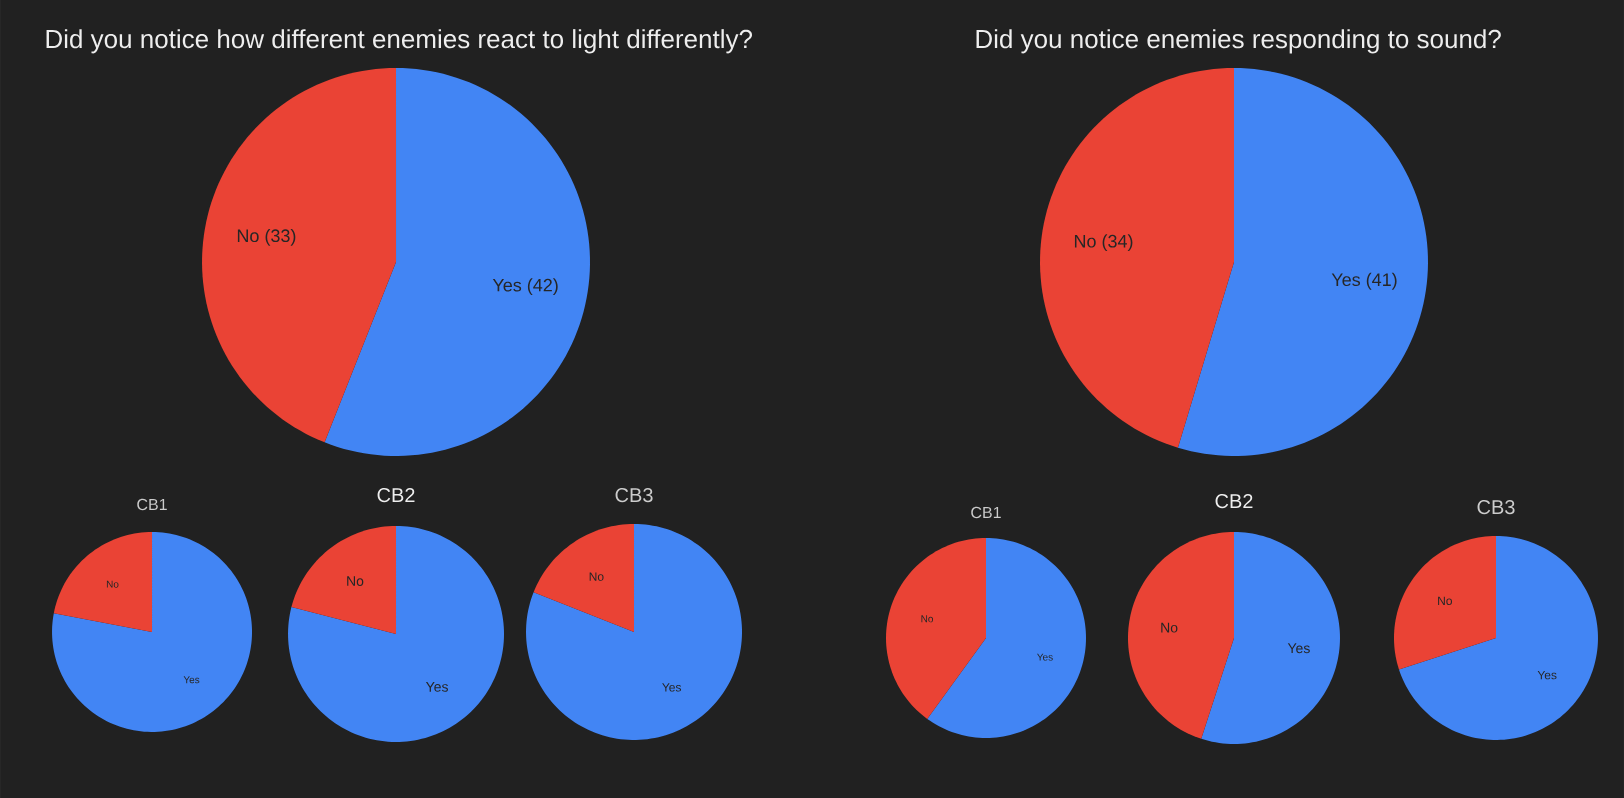  What do you see at coordinates (542, 287) in the screenshot?
I see `data-label: (42)` at bounding box center [542, 287].